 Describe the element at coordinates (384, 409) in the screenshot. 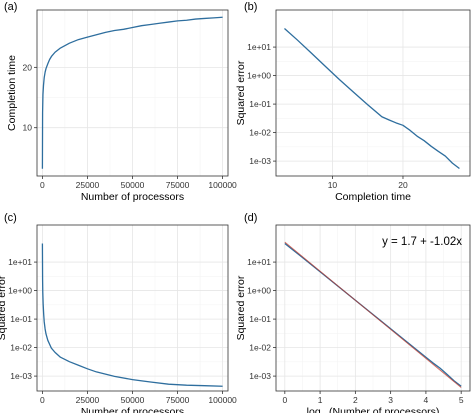

I see `x-axis-title-suffix: (Number of processors)` at that location.